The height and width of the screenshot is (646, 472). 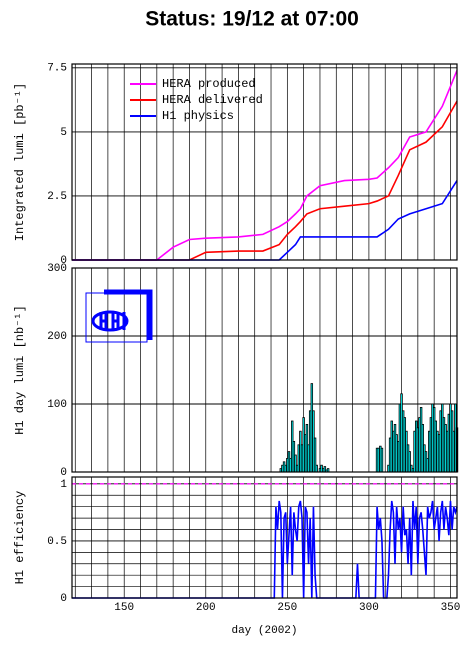 What do you see at coordinates (369, 608) in the screenshot?
I see `x-tick-label: 300` at bounding box center [369, 608].